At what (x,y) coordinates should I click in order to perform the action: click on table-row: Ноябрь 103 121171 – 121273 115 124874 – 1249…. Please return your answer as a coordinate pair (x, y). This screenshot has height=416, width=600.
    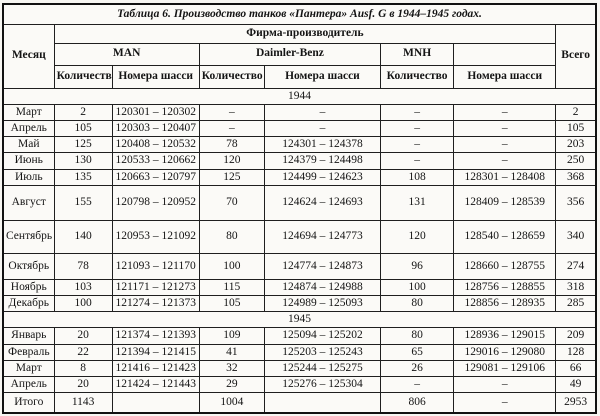
    Looking at the image, I should click on (299, 287).